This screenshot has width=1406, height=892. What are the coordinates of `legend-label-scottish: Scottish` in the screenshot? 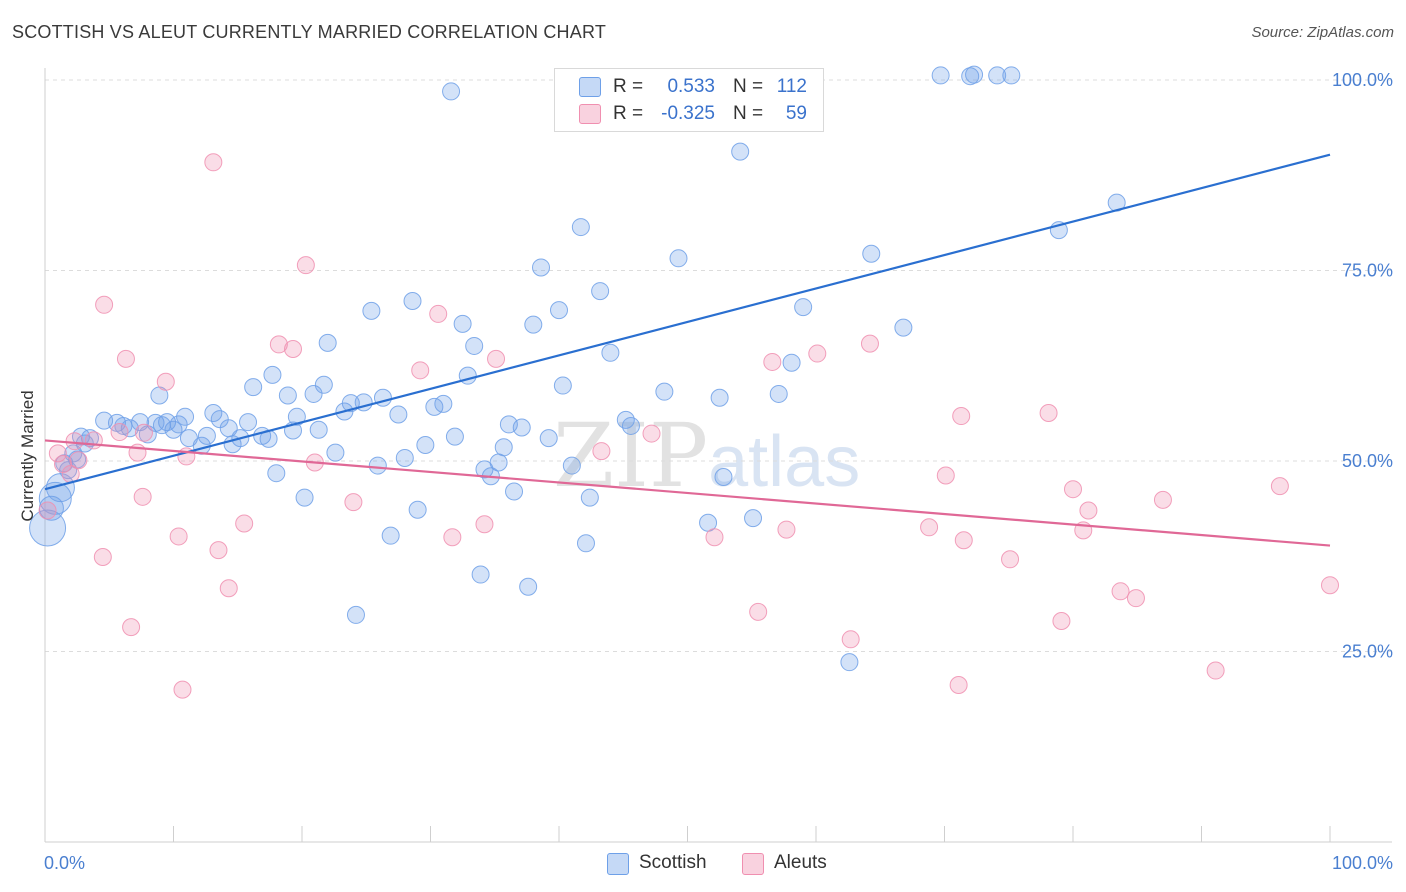 It's located at (673, 862).